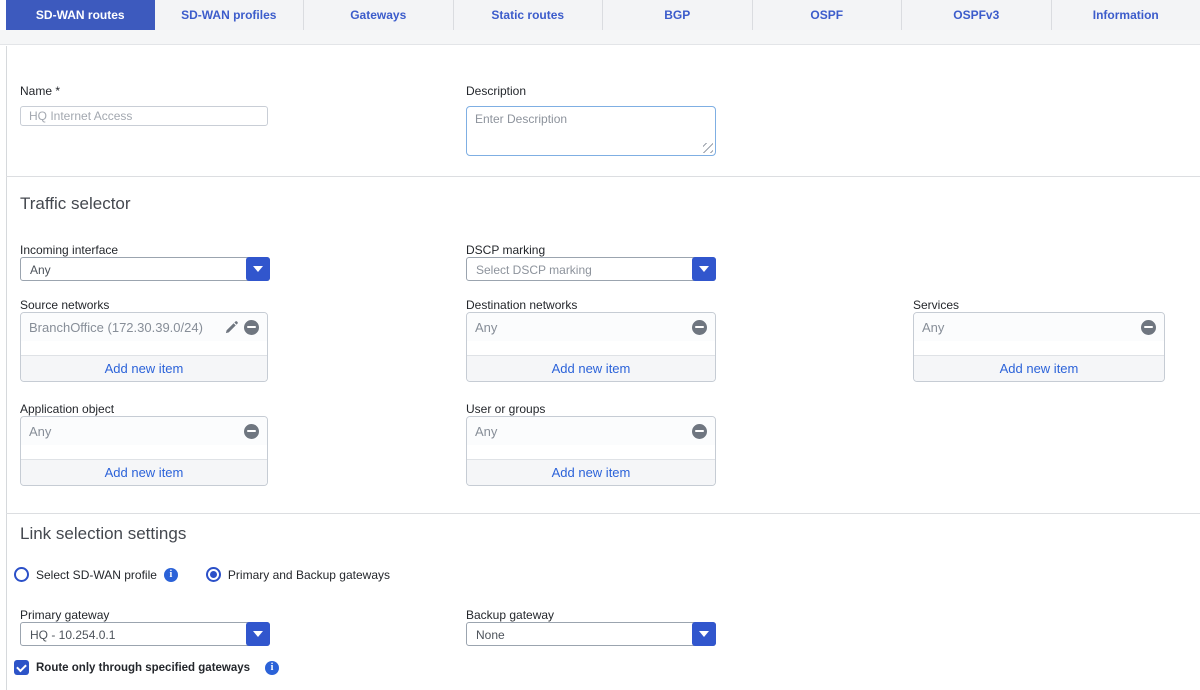  I want to click on radio-sdwan-profile, so click(21, 574).